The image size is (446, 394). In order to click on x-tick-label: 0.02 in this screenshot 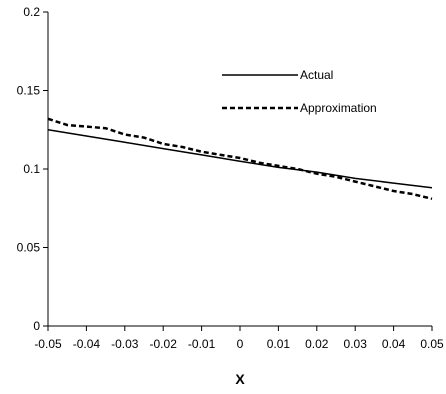, I will do `click(317, 344)`.